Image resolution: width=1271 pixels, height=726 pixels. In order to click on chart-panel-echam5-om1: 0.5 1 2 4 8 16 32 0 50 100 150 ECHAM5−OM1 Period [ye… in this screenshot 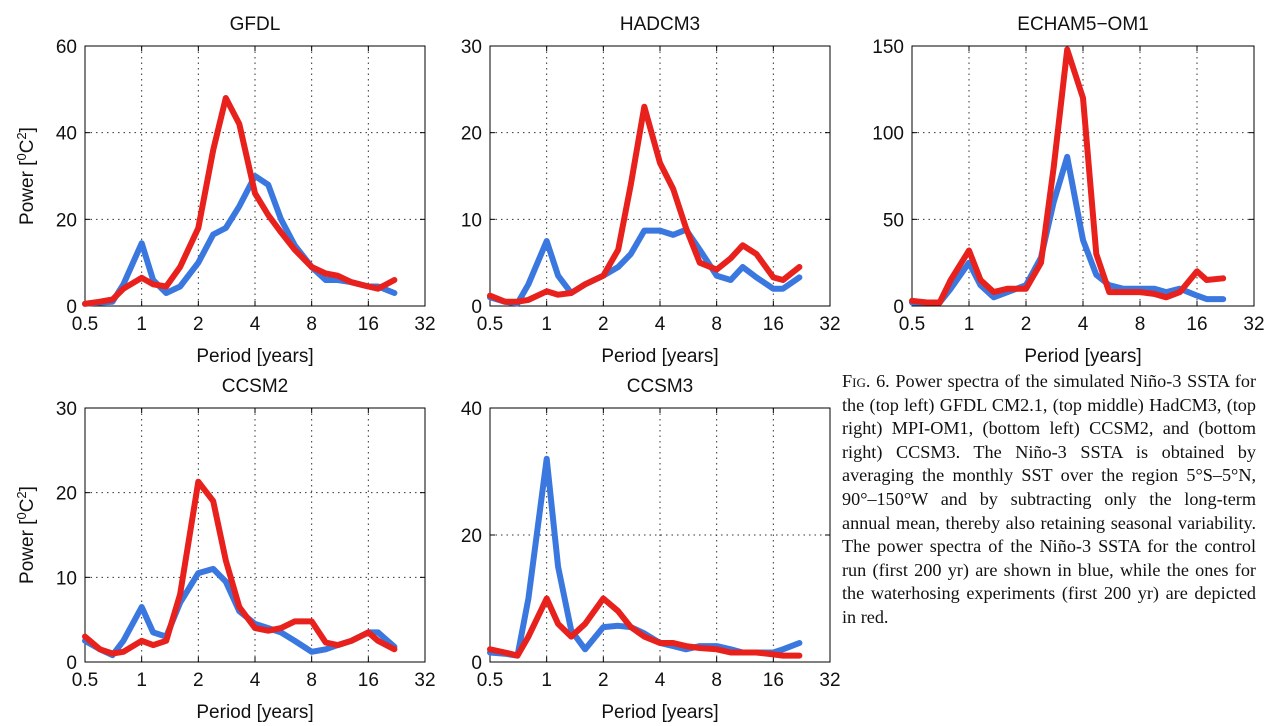, I will do `click(1068, 190)`.